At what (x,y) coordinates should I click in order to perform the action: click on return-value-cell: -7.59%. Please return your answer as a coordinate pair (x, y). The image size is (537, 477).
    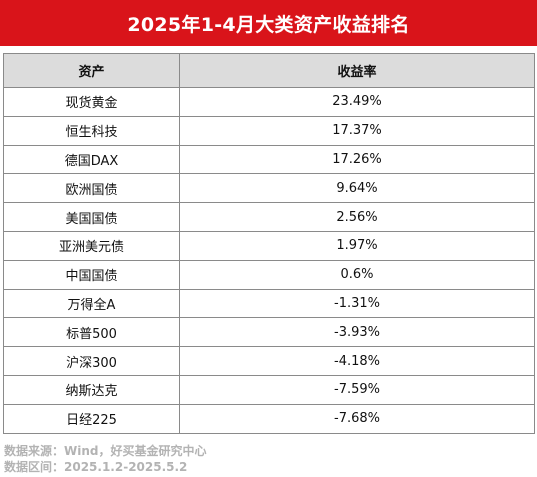
    Looking at the image, I should click on (357, 389).